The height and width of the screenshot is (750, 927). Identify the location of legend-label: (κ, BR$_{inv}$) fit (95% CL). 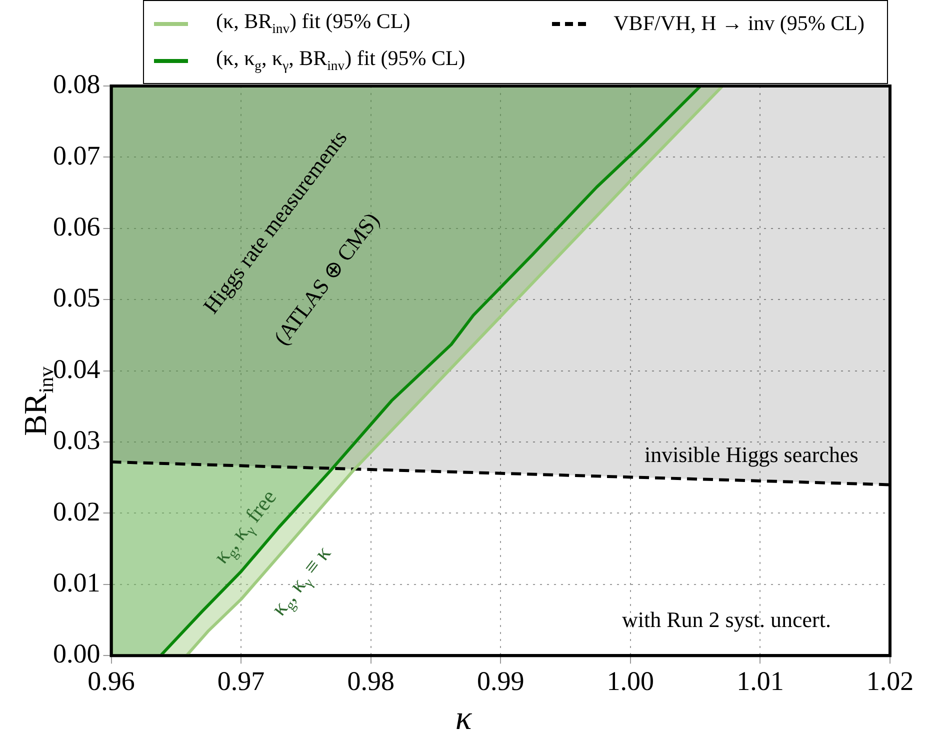
(313, 23).